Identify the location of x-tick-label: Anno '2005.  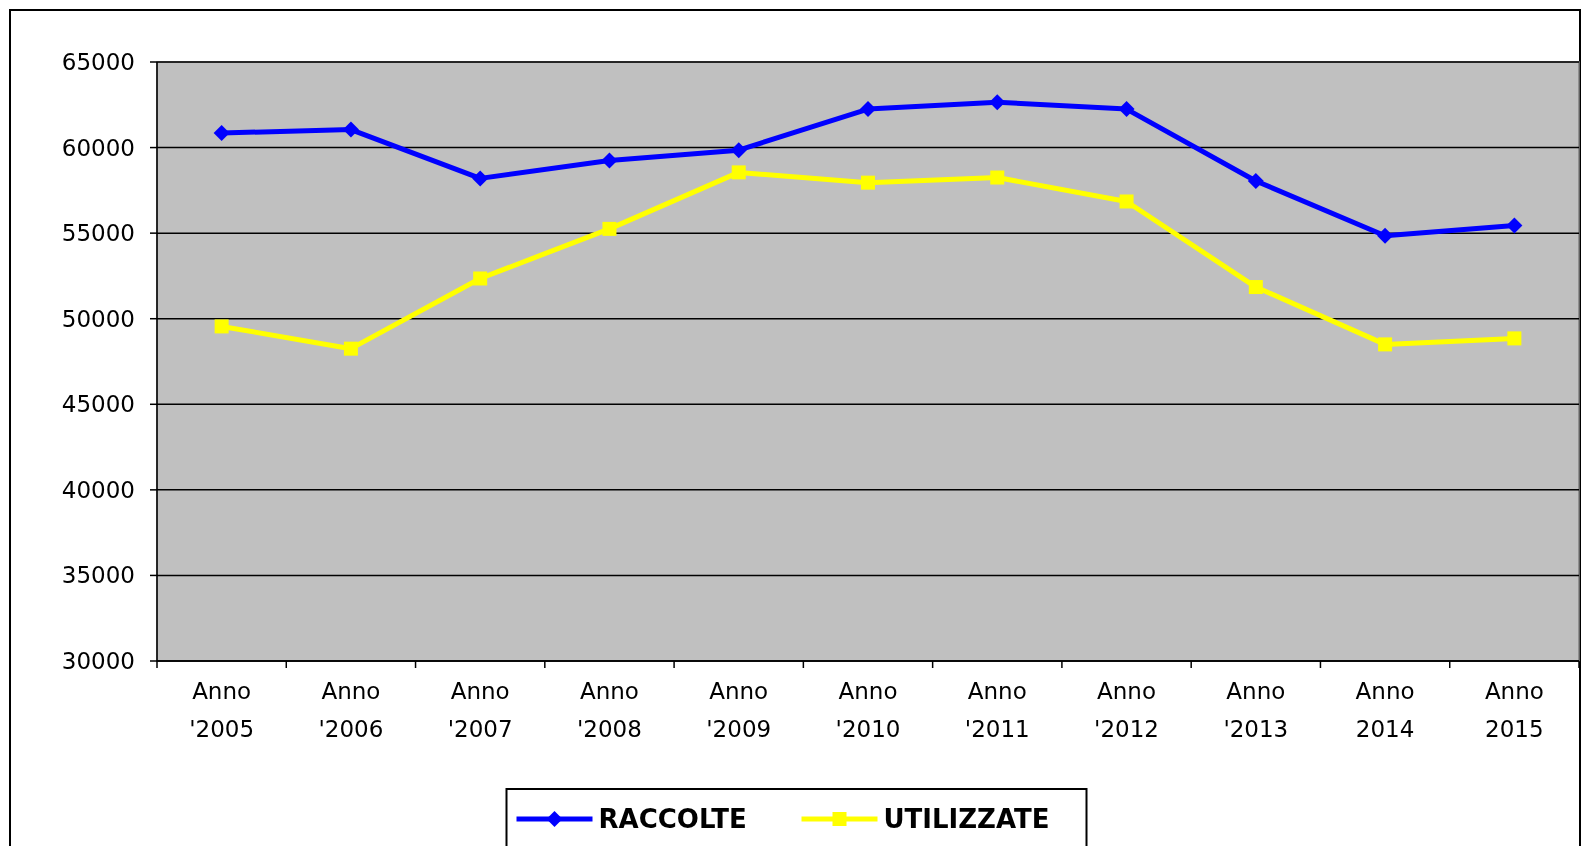
(222, 710).